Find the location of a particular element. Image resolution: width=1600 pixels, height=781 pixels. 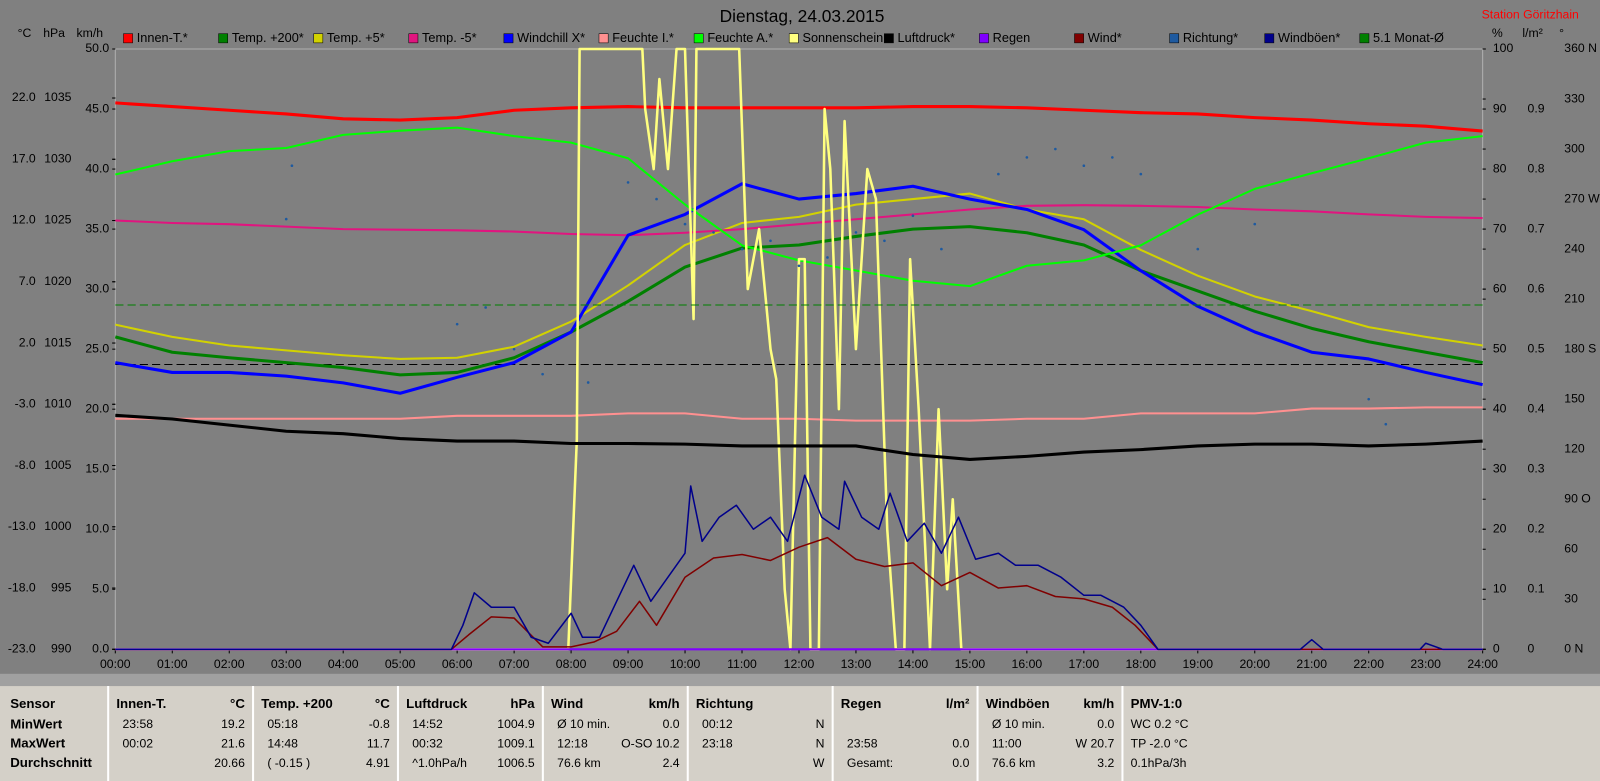

x-tick-label: 04:00 is located at coordinates (343, 664).